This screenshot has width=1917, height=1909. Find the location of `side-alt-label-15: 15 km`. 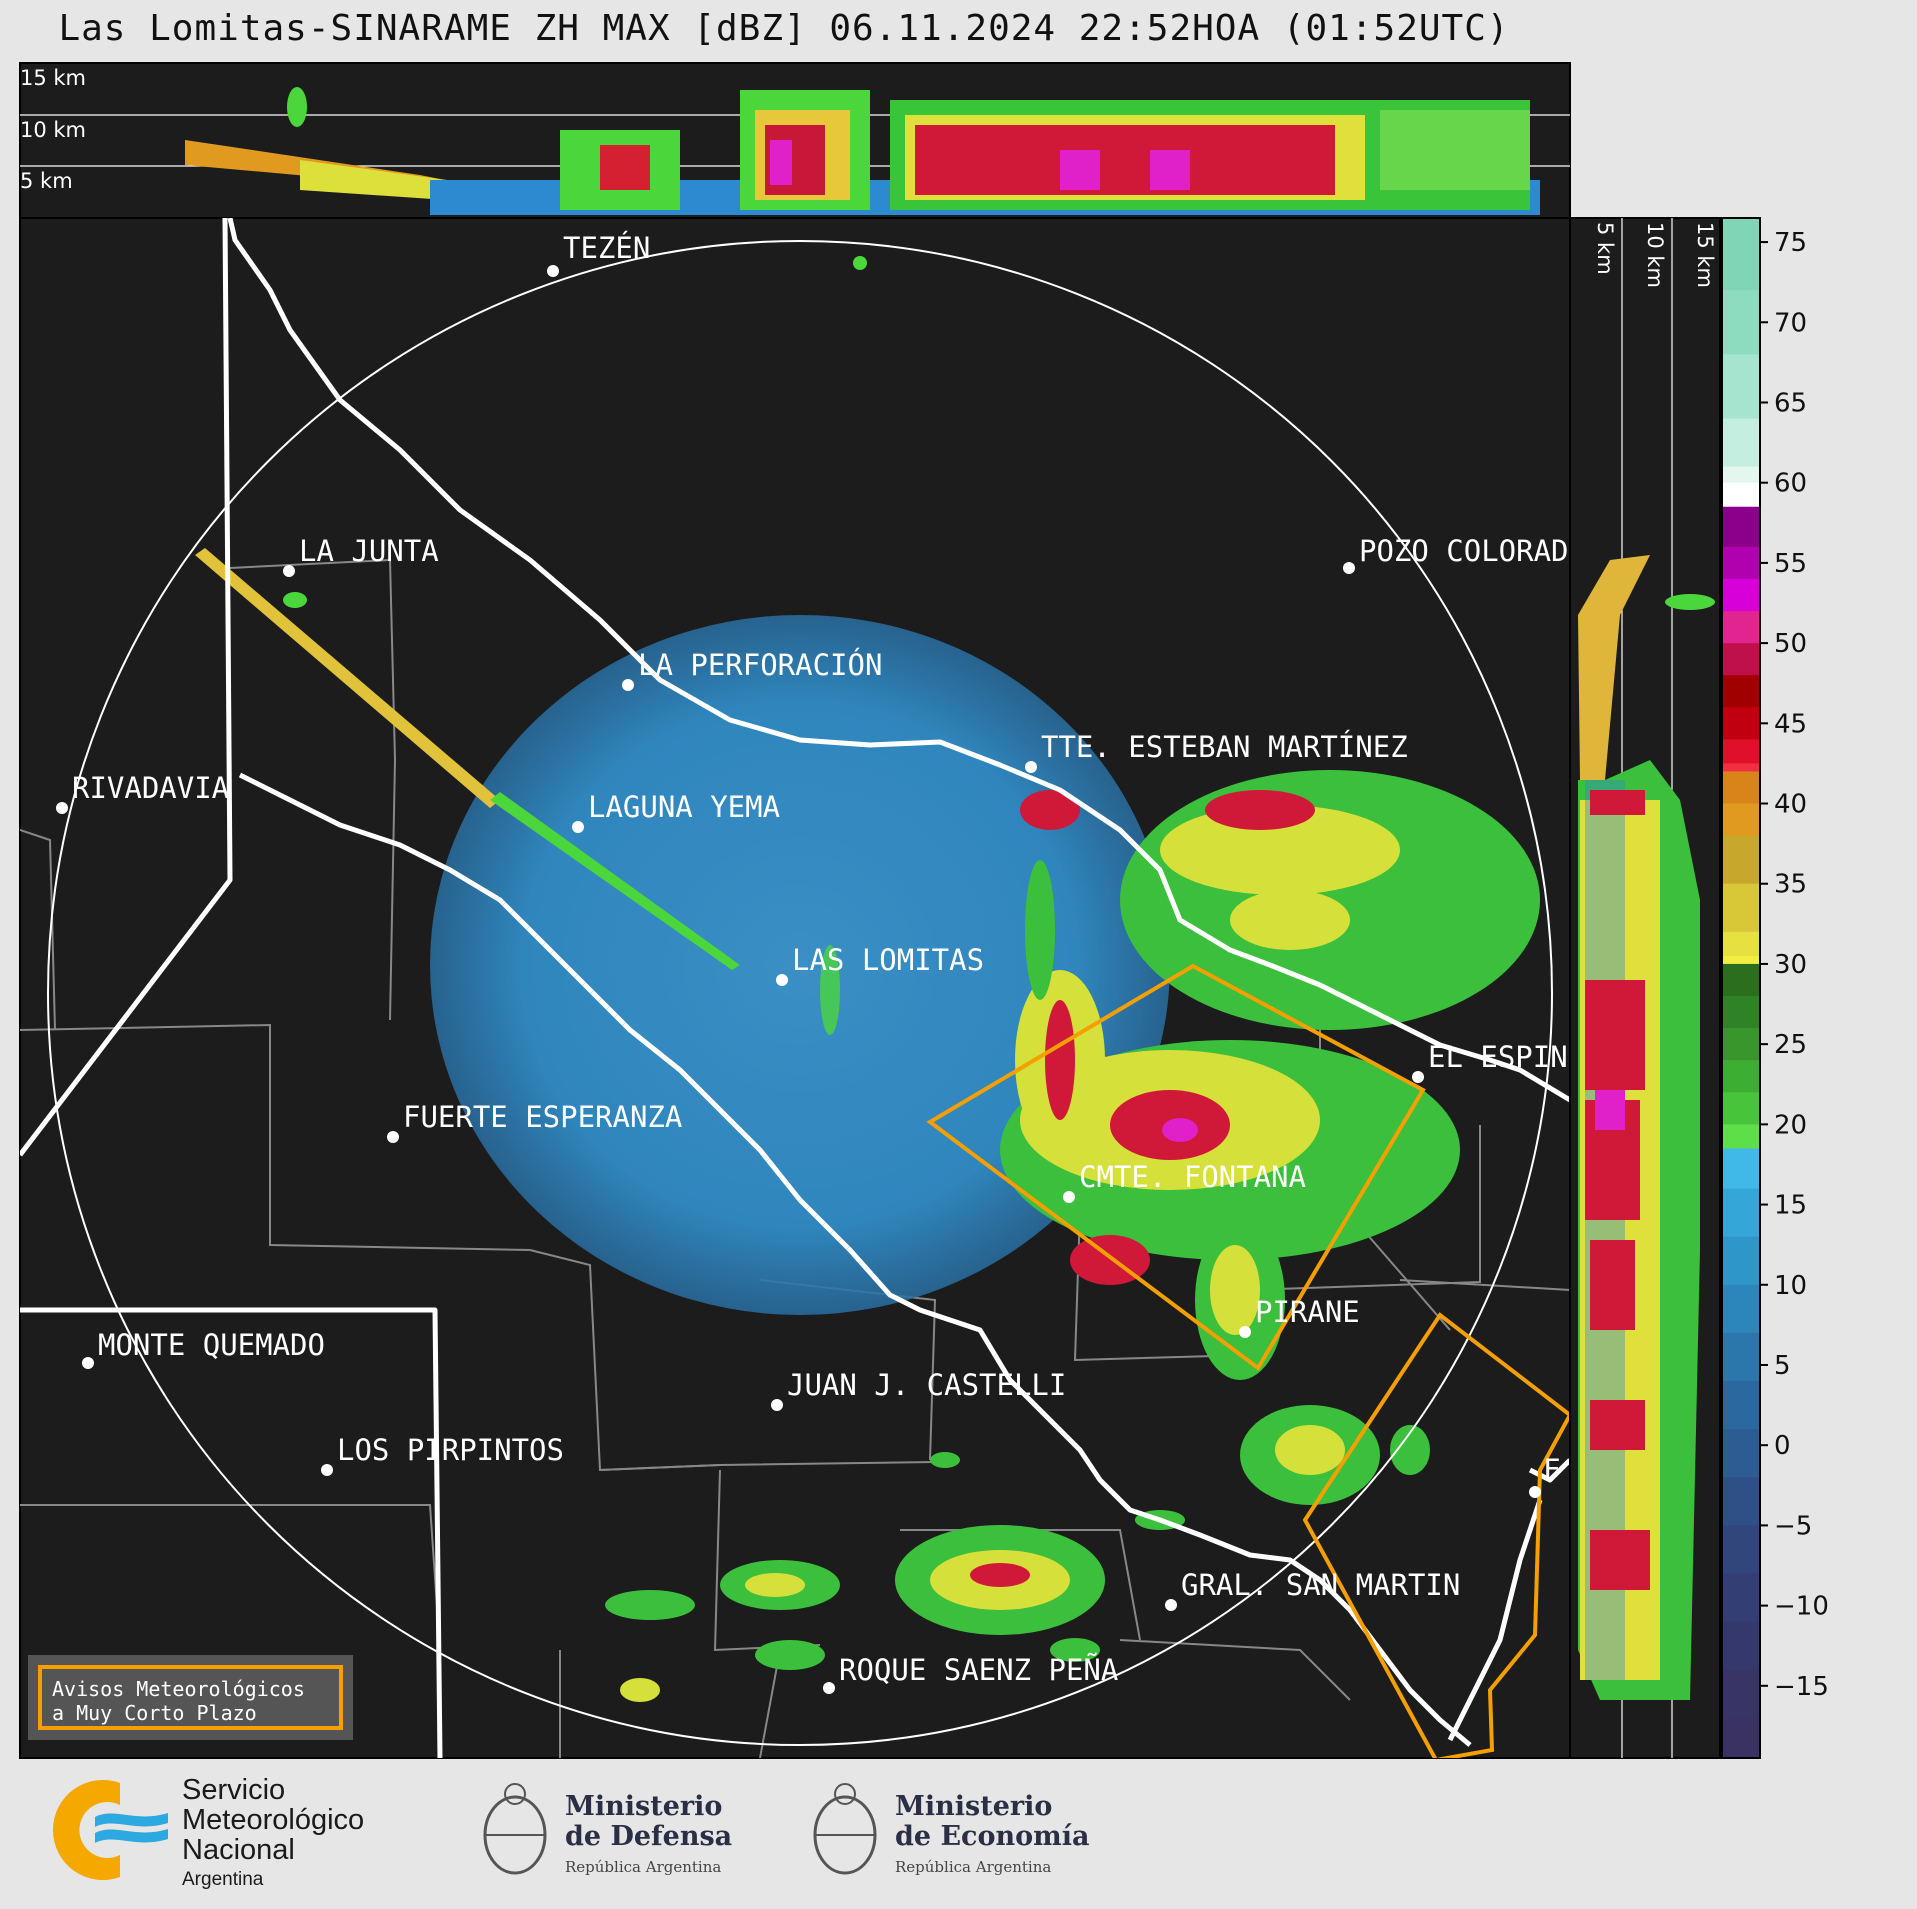

side-alt-label-15: 15 km is located at coordinates (1705, 255).